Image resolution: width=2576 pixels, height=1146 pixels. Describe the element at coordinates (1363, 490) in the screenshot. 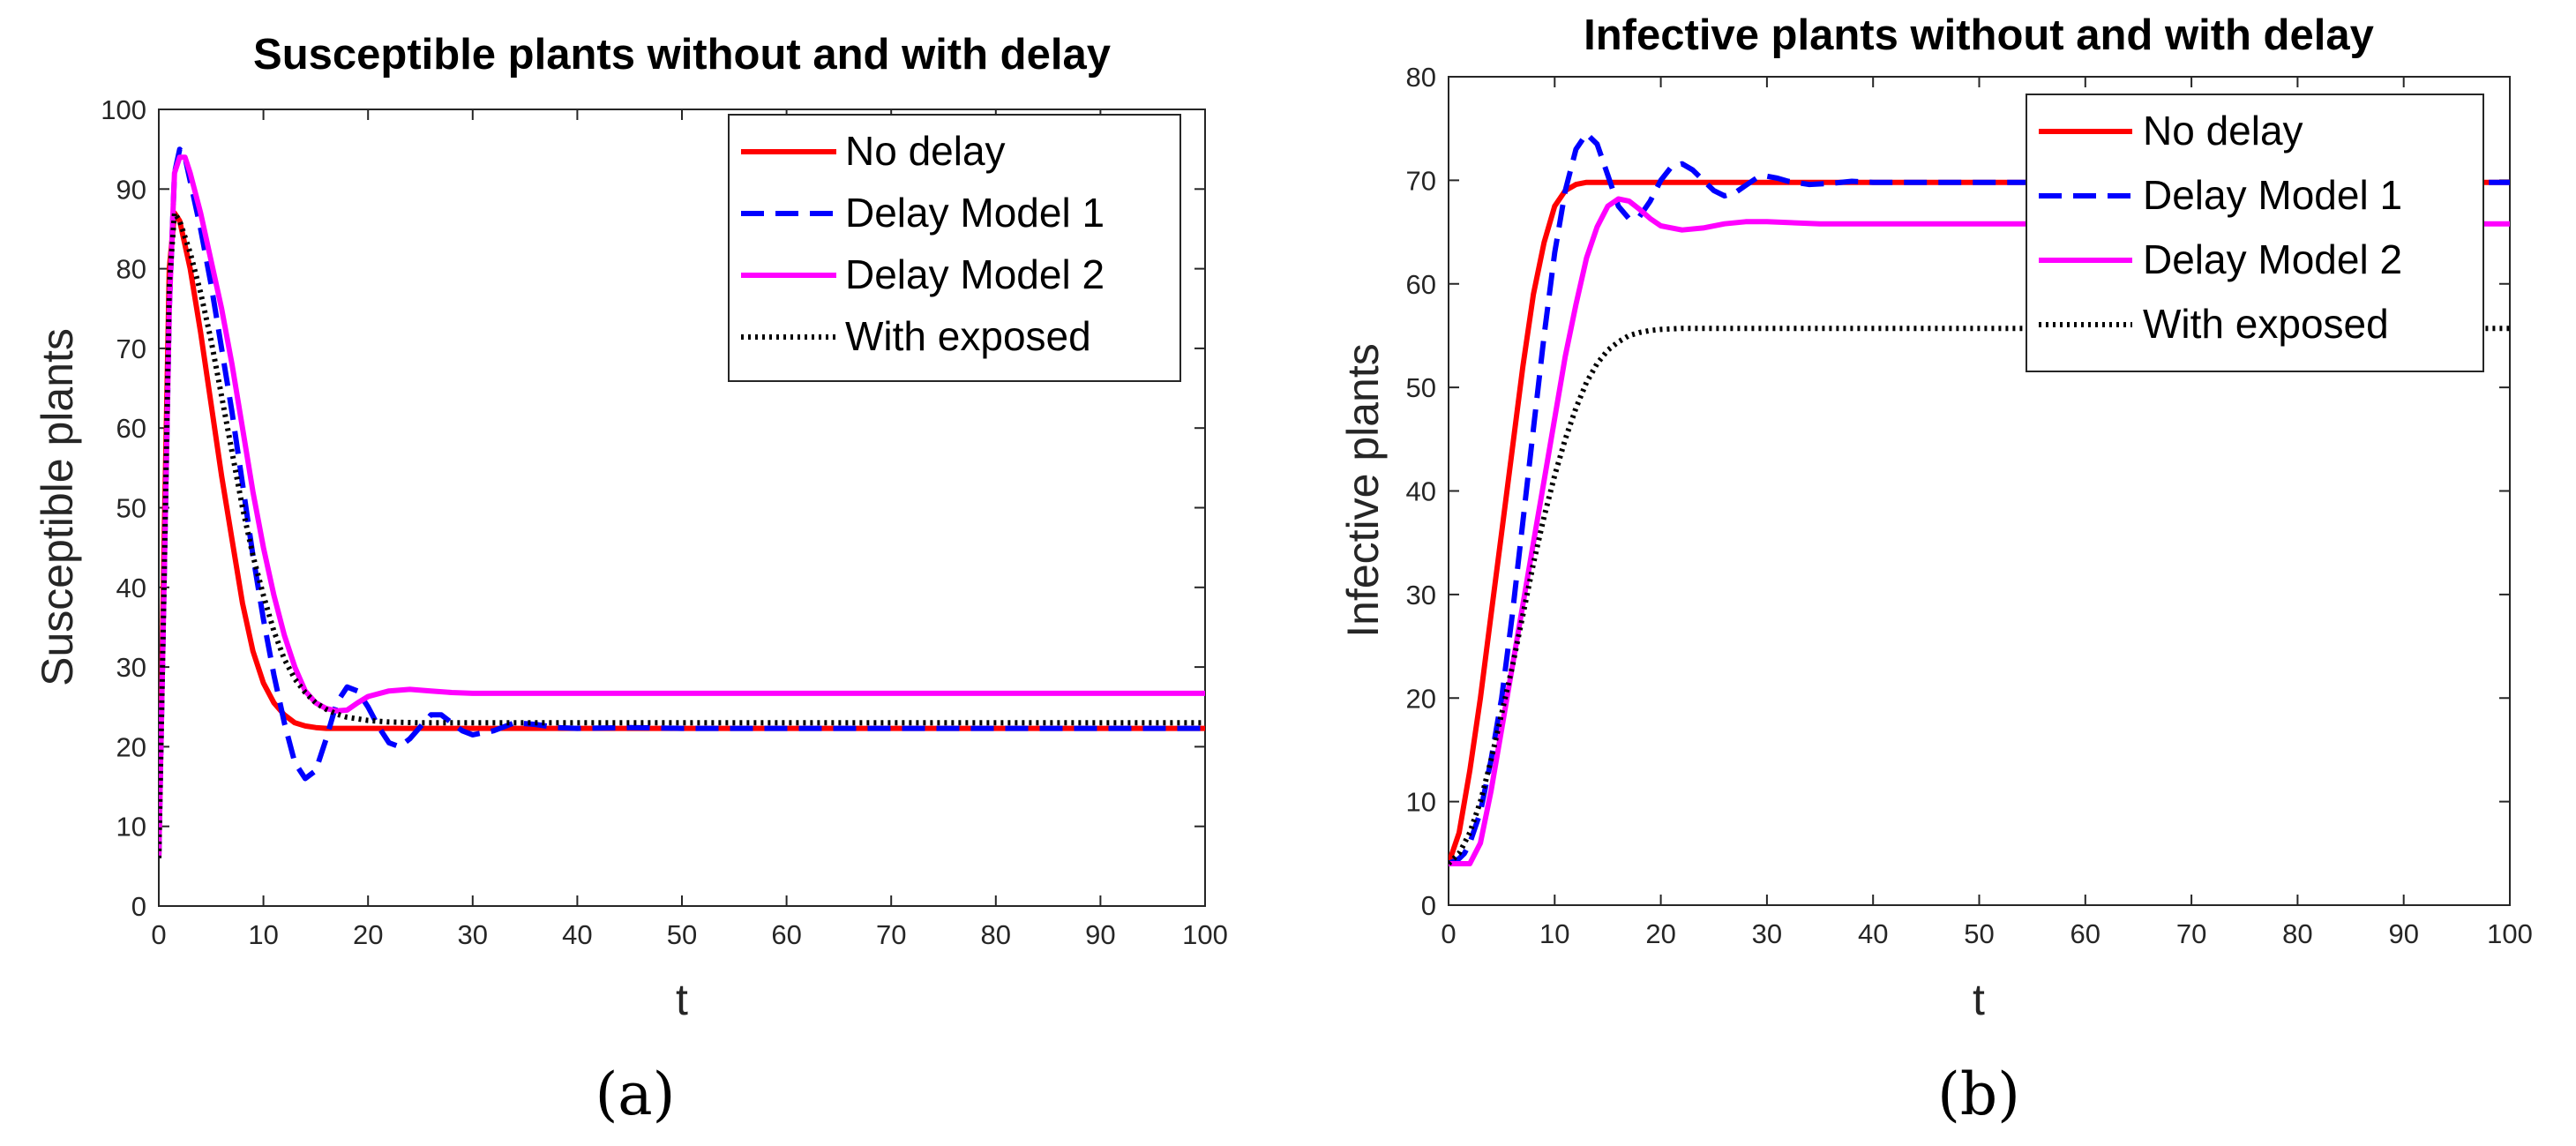

I see `y-axis-label: Infective plants` at that location.